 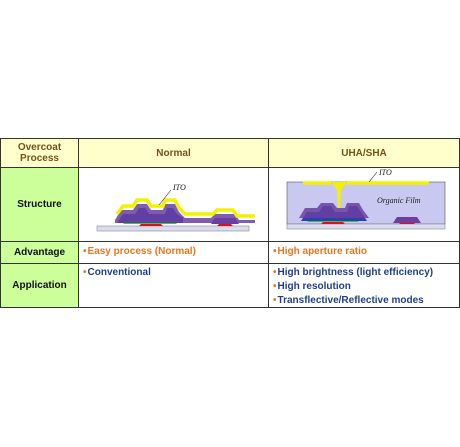 I want to click on structure-label: Structure, so click(x=40, y=205).